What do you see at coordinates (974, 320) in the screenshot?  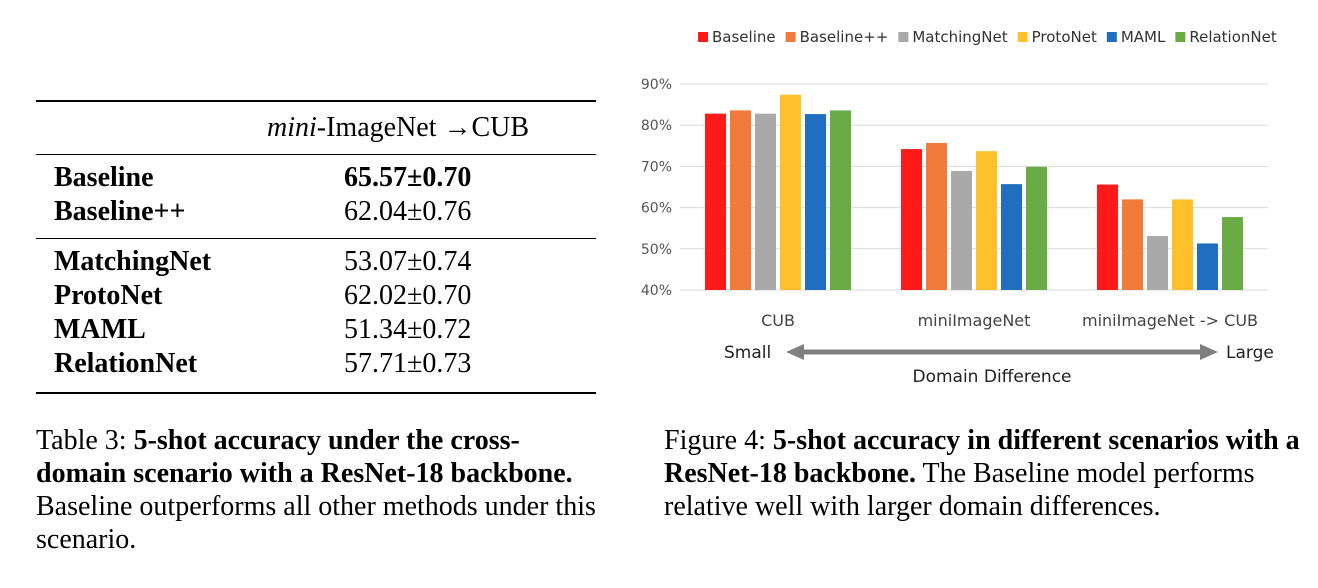 I see `x-tick-label: miniImageNet` at bounding box center [974, 320].